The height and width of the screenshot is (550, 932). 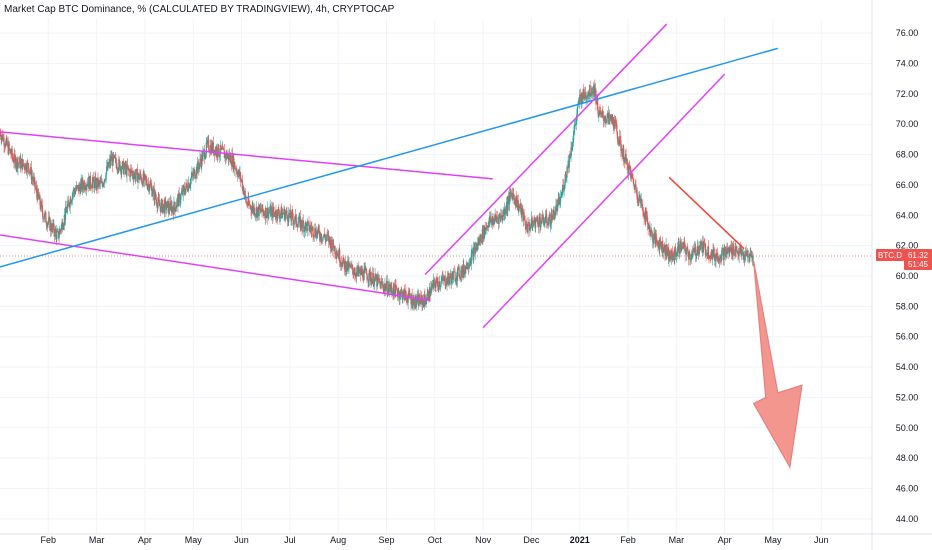 I want to click on resistance-line, so click(x=706, y=213).